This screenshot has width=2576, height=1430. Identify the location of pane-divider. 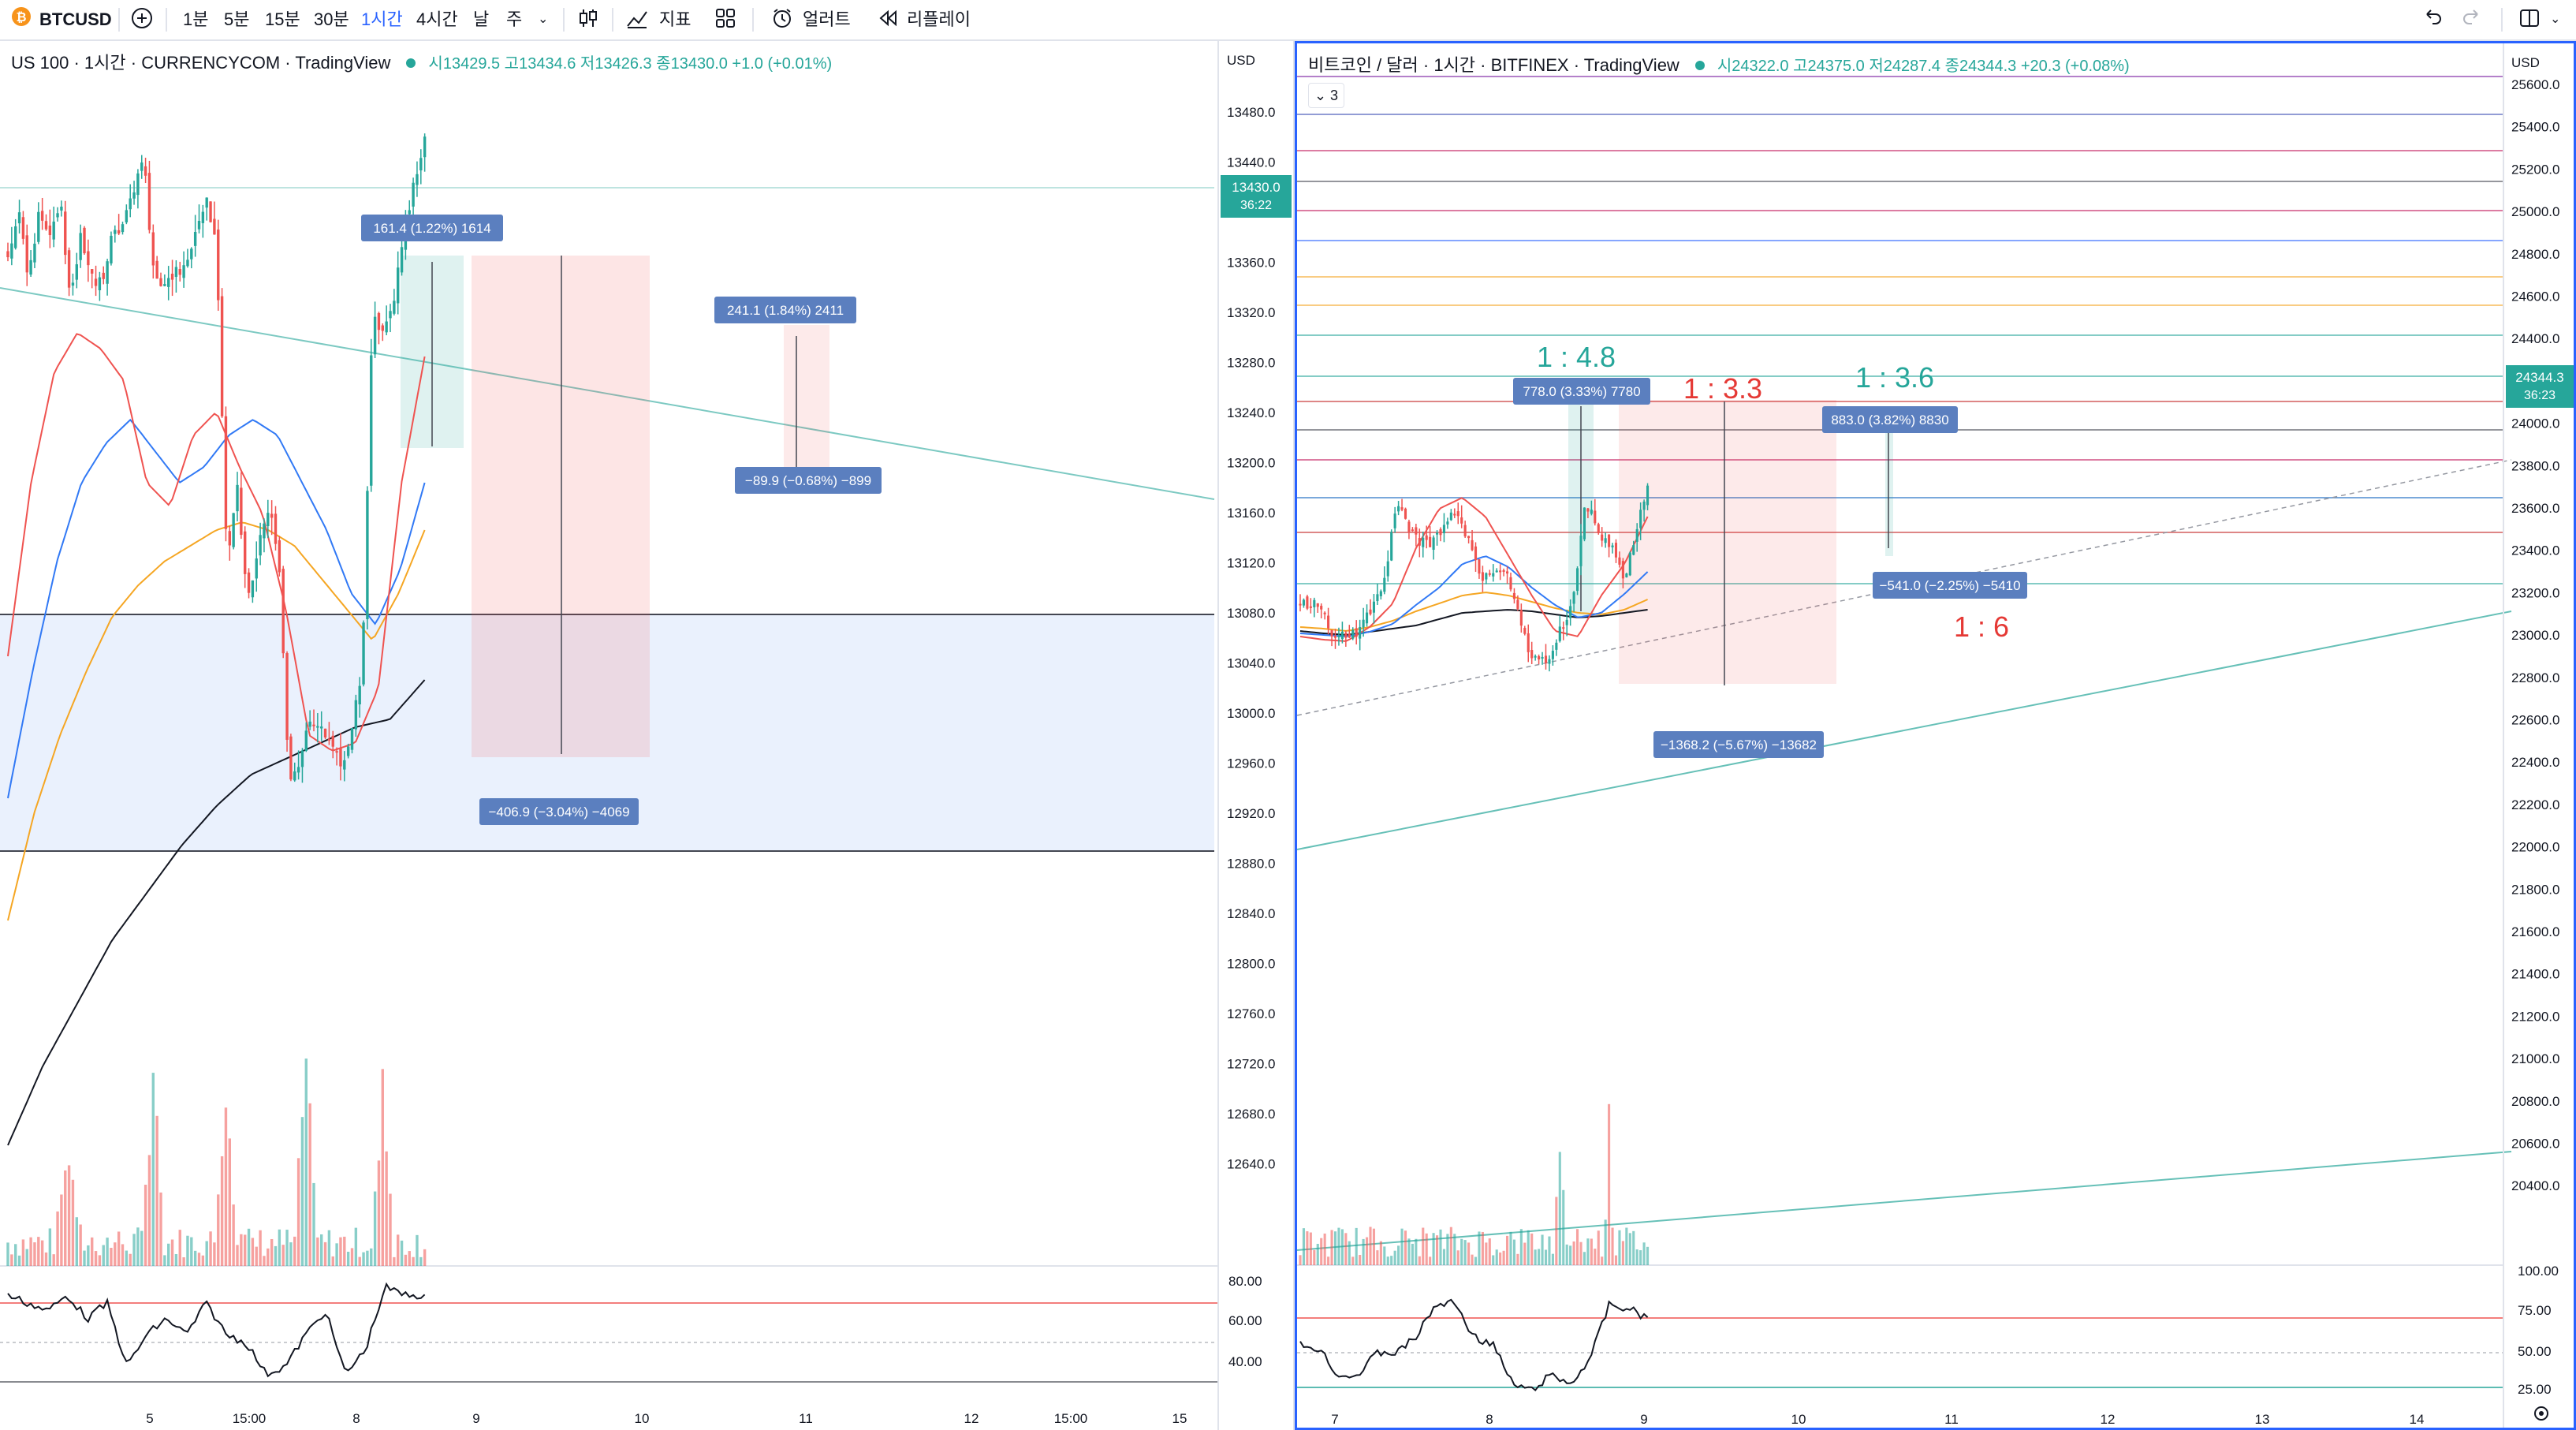
(1294, 735).